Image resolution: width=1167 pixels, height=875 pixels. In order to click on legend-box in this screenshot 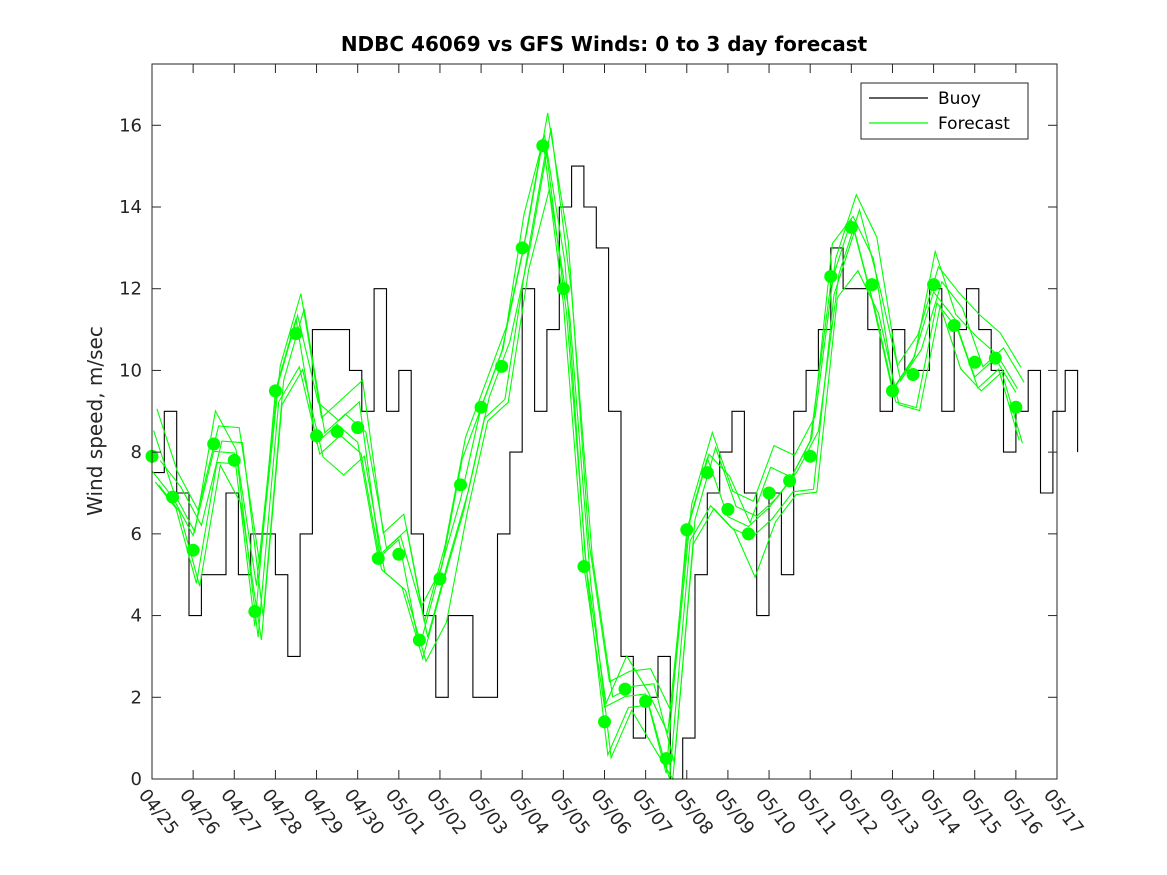, I will do `click(944, 111)`.